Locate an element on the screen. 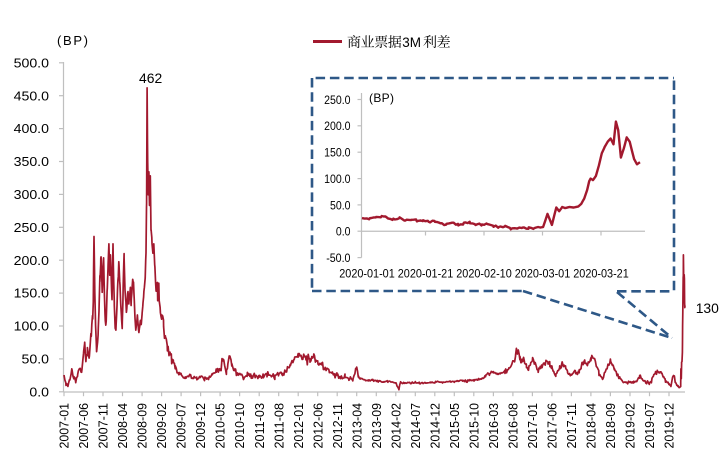  svg-text: 2017-06 is located at coordinates (553, 426).